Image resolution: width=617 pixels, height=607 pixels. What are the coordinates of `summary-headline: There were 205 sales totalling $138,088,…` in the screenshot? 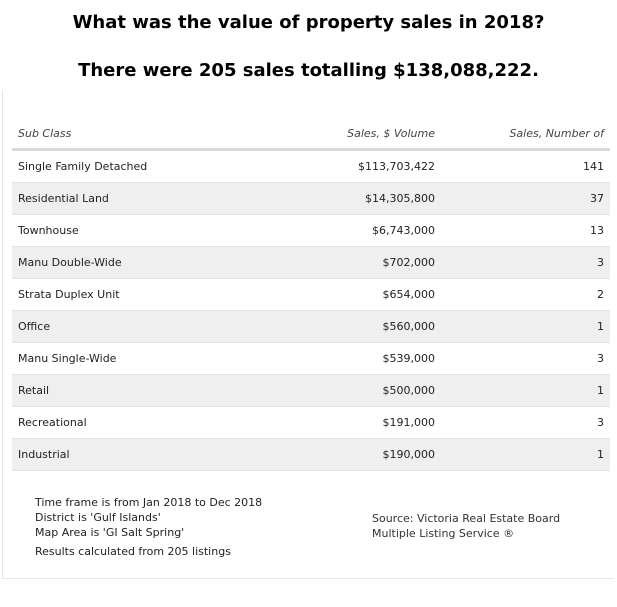 It's located at (308, 70).